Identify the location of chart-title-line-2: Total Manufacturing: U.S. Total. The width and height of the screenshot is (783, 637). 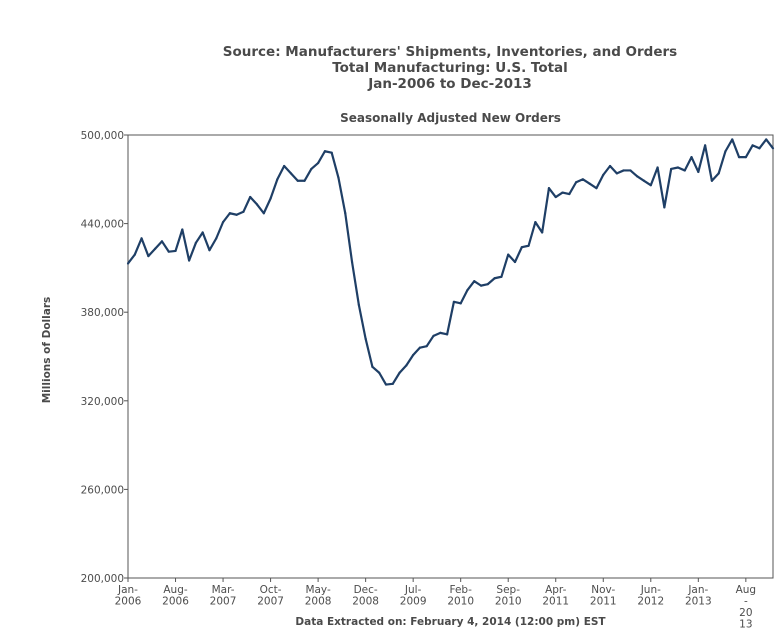
(450, 68).